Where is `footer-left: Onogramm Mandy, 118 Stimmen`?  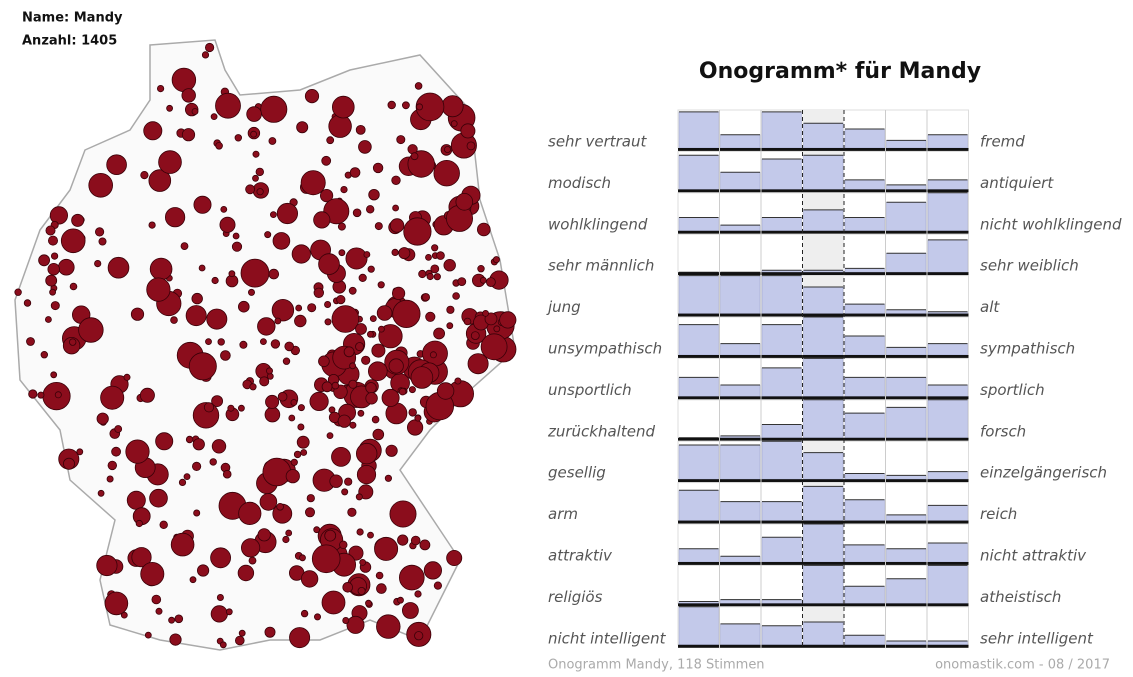
footer-left: Onogramm Mandy, 118 Stimmen is located at coordinates (656, 665).